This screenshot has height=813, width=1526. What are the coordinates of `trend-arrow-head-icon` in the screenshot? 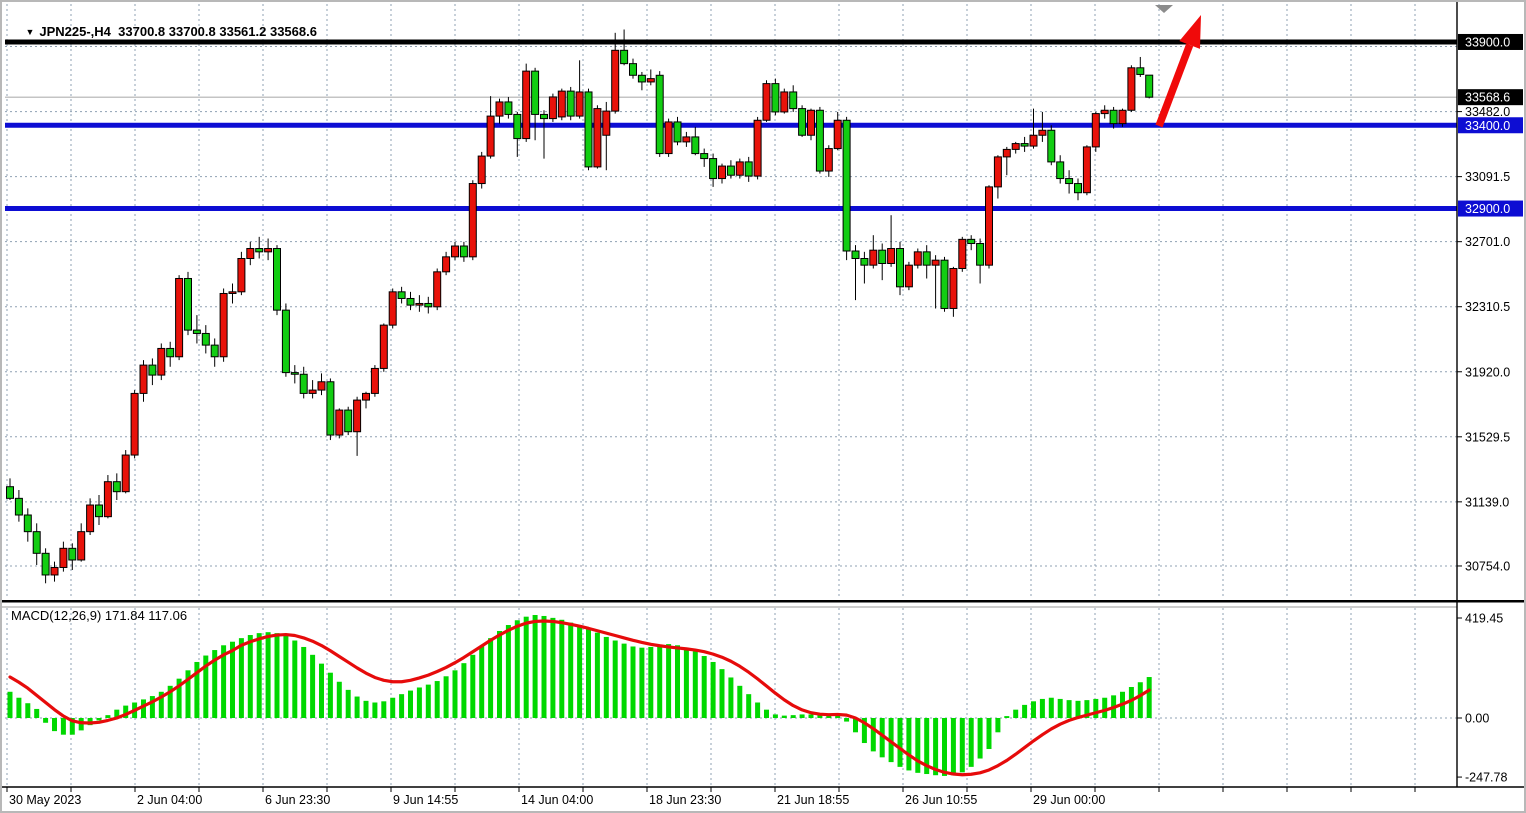 It's located at (1190, 32).